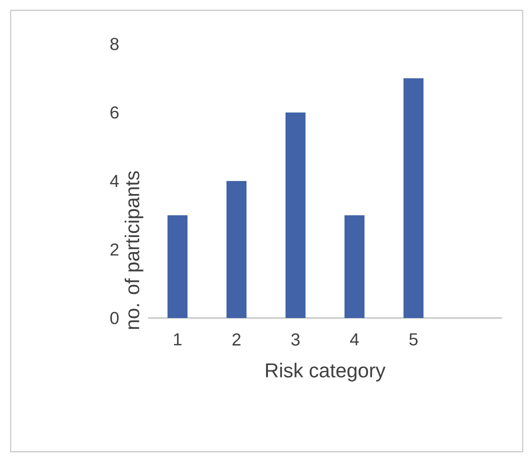  Describe the element at coordinates (413, 339) in the screenshot. I see `x-tick-label: 5` at that location.